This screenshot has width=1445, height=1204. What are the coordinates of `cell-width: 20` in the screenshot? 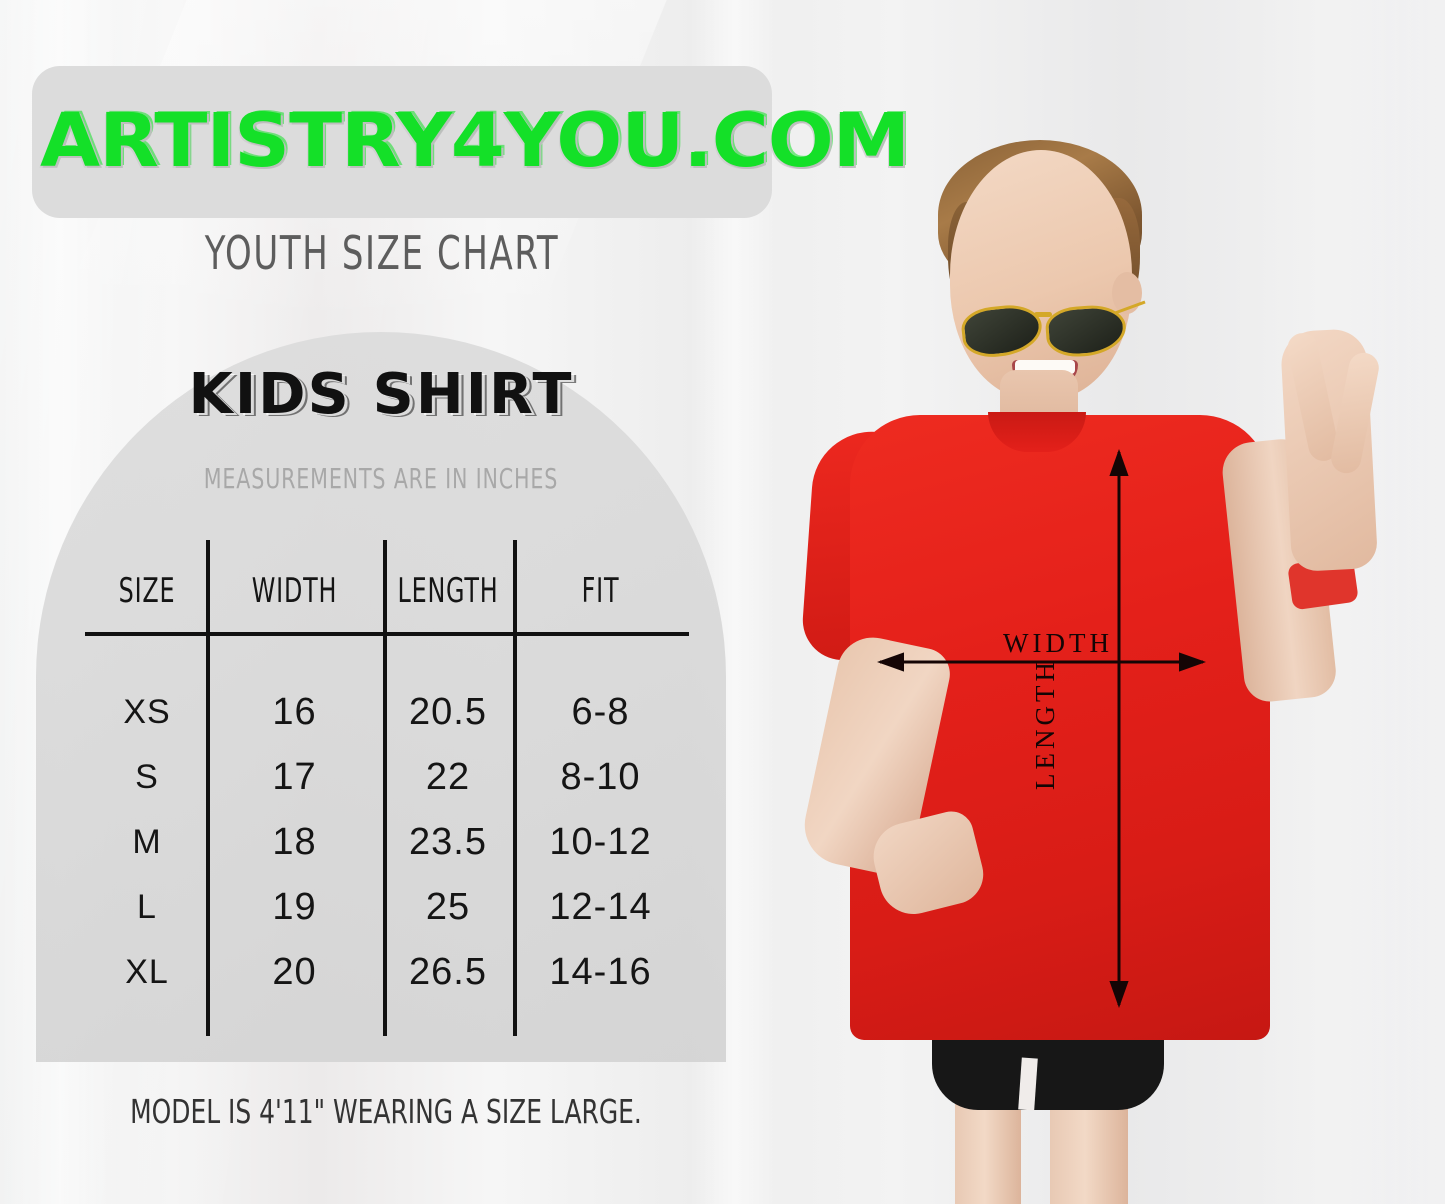 It's located at (294, 971).